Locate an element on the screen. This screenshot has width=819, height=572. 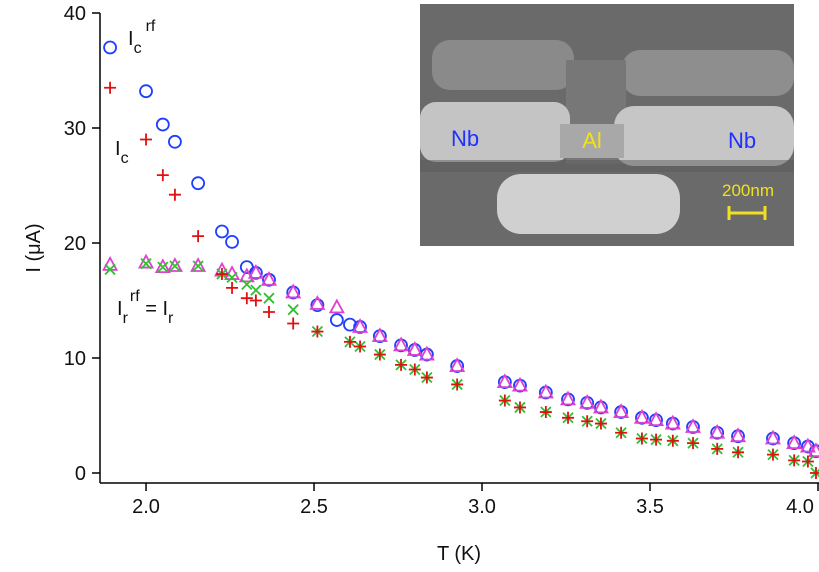
x-tick-label: 3.5 is located at coordinates (650, 507).